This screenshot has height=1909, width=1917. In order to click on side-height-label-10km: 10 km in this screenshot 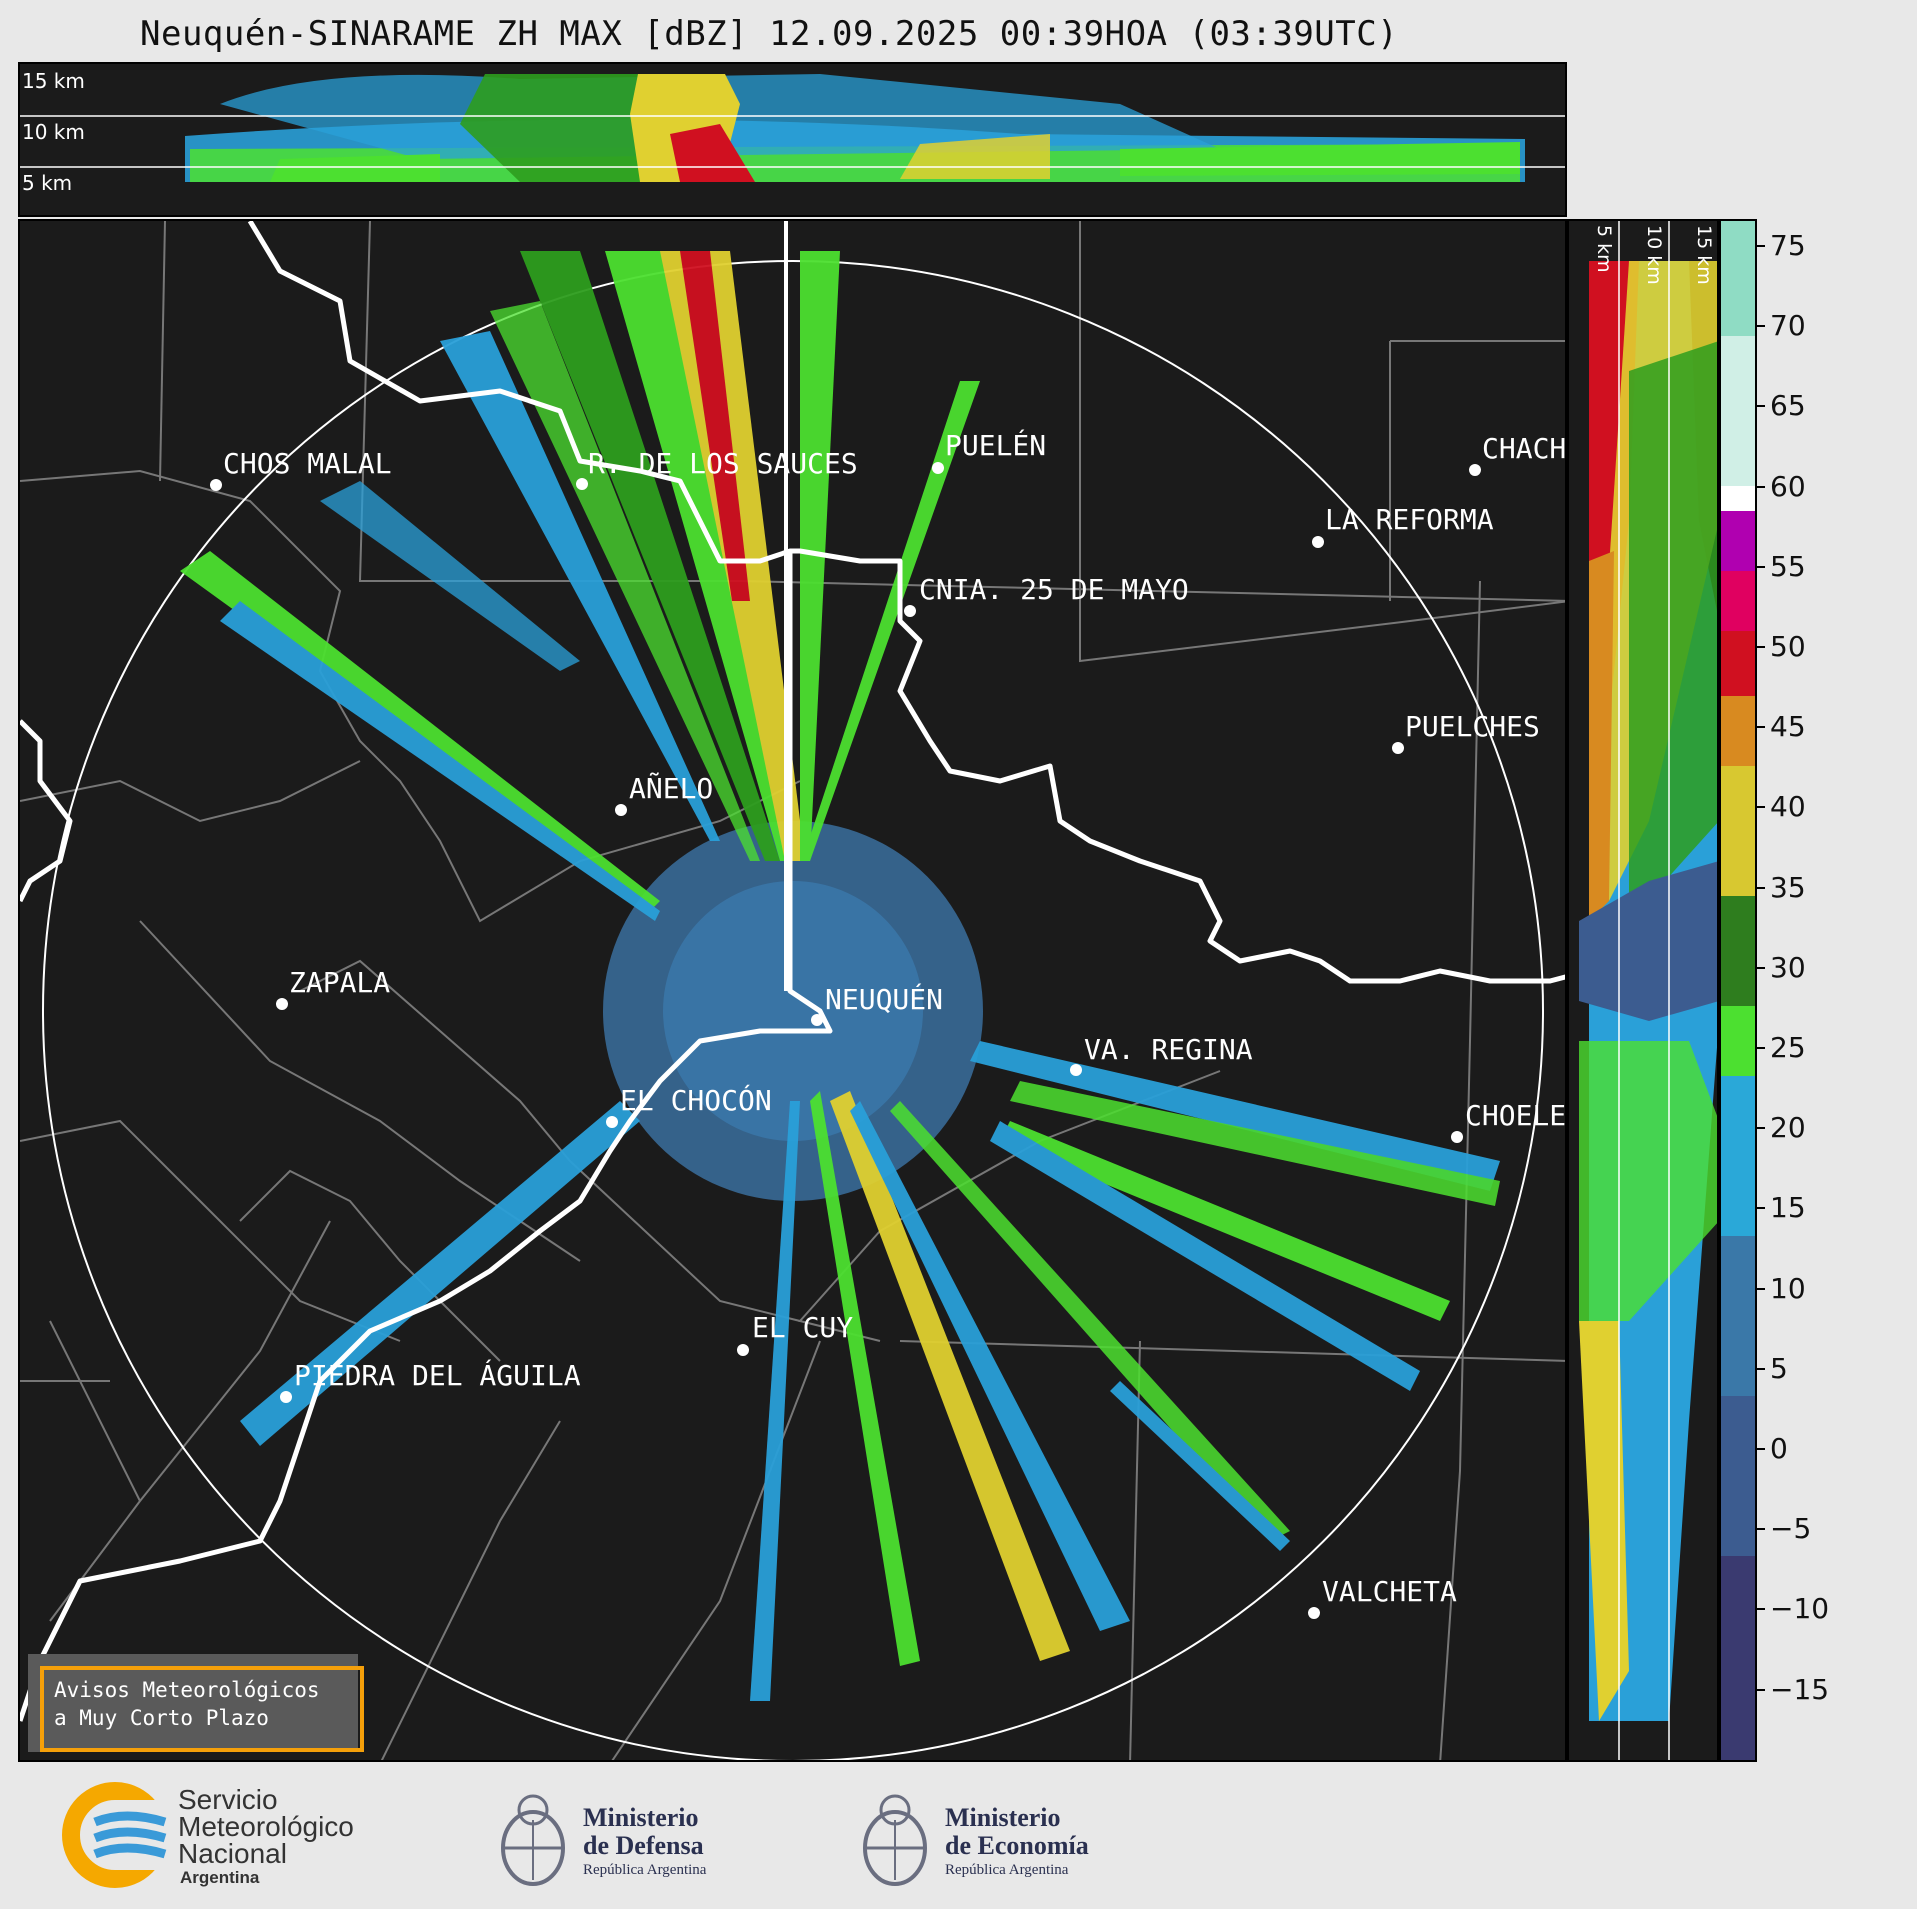, I will do `click(1654, 255)`.